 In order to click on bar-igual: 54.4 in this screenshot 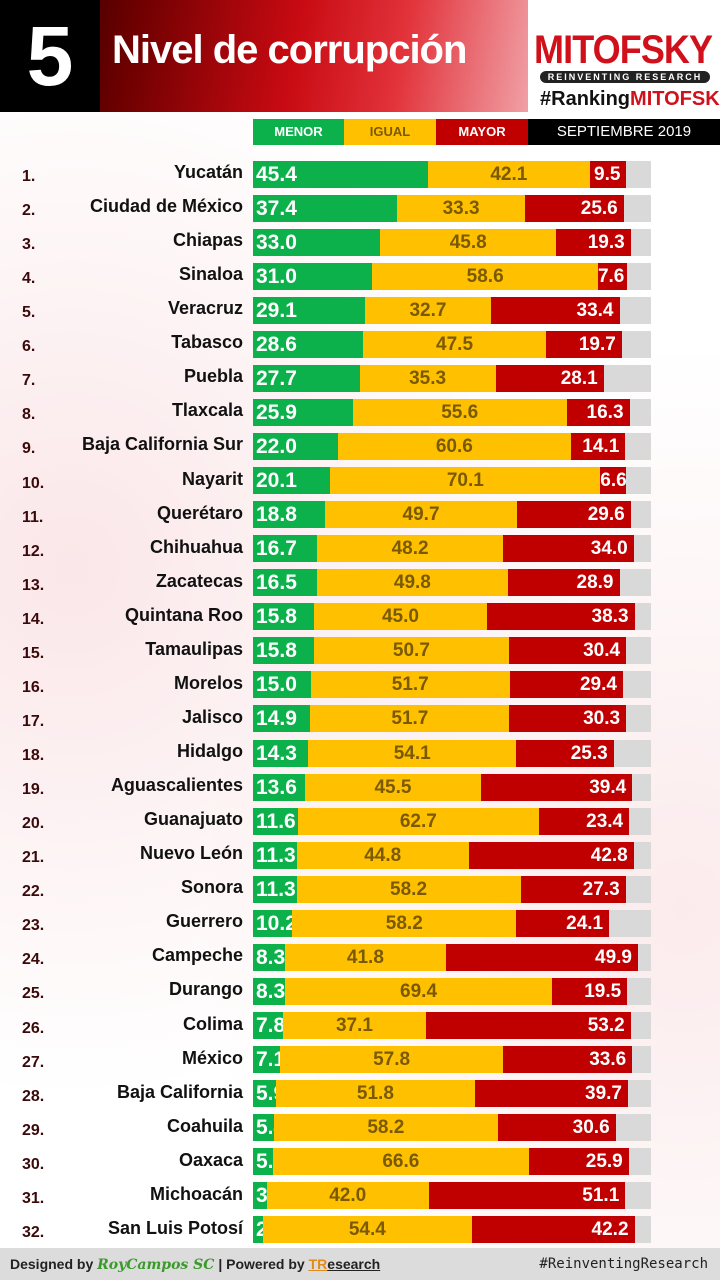, I will do `click(367, 1230)`.